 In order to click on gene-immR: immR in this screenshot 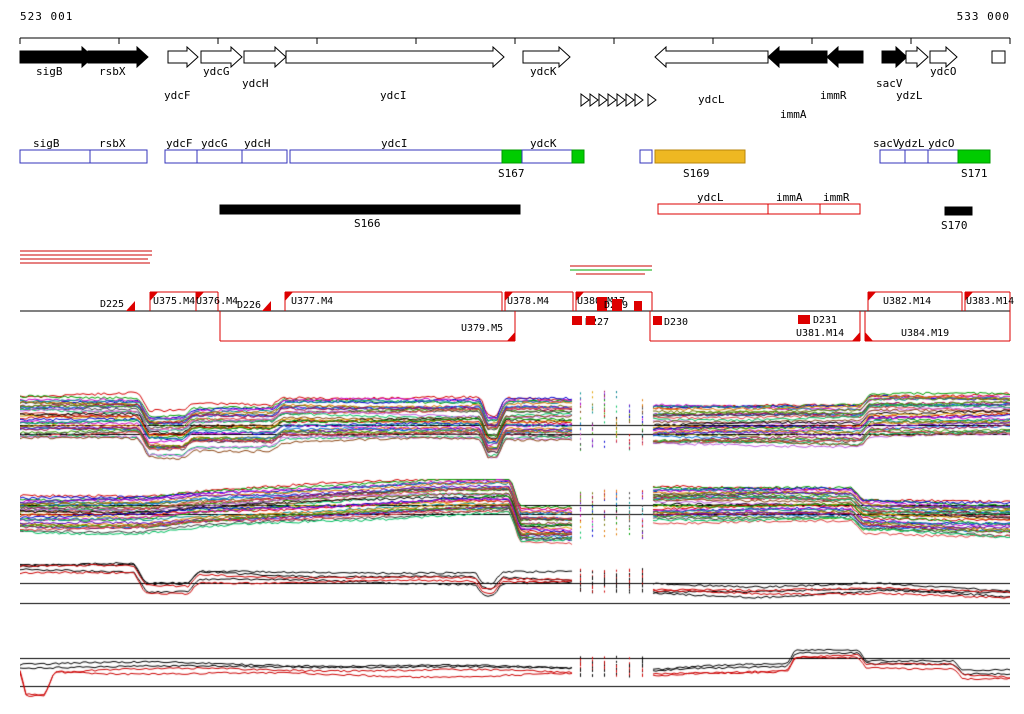, I will do `click(842, 73)`.